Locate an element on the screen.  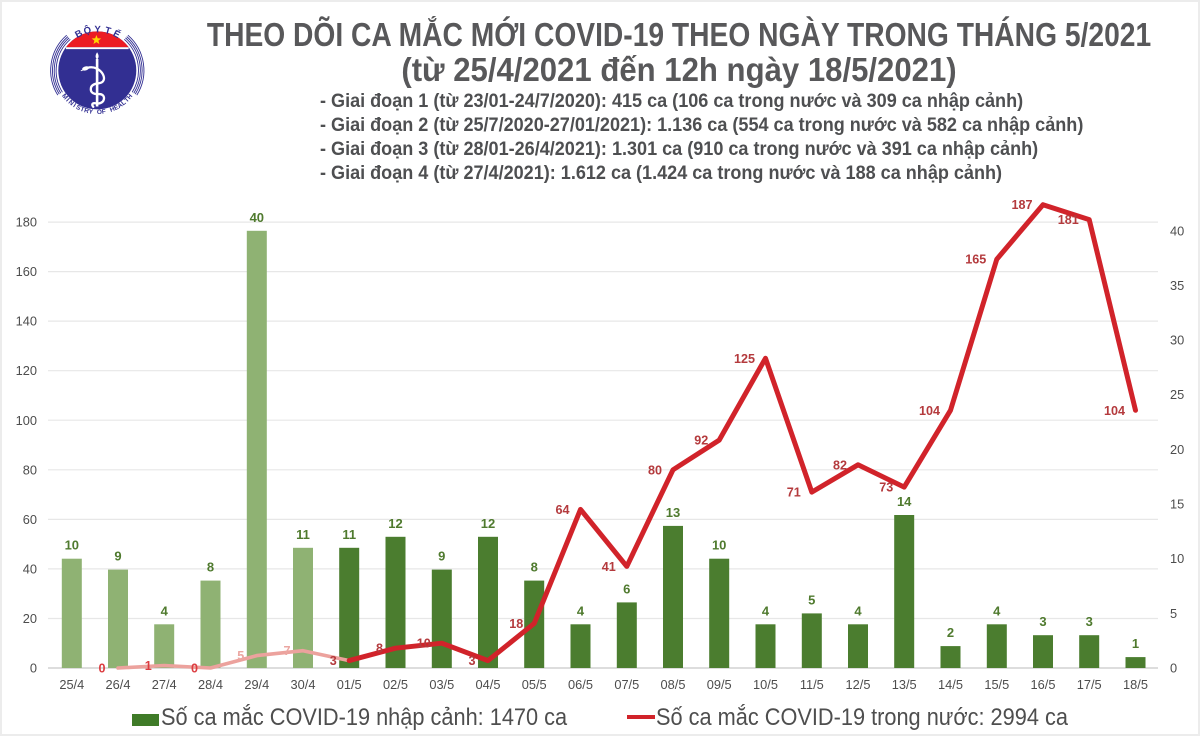
svg-text: 180 is located at coordinates (26, 222).